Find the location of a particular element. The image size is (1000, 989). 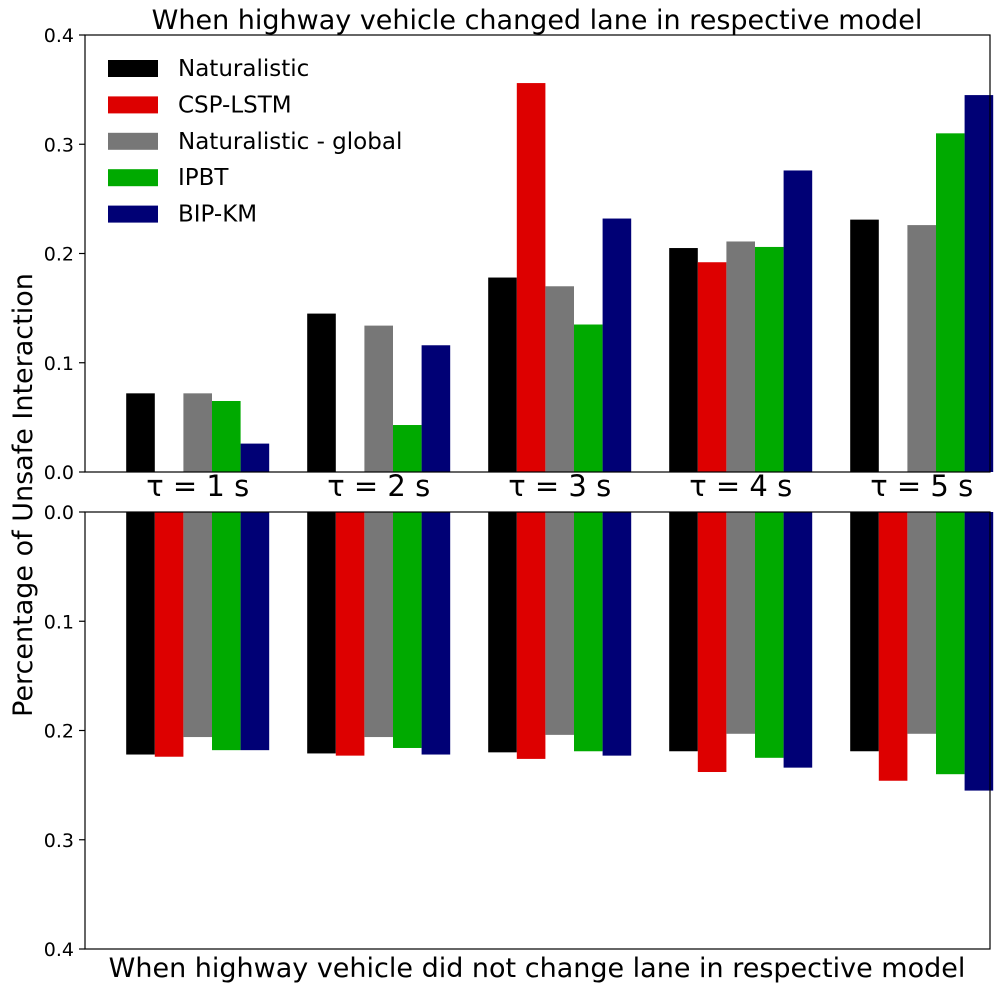

legend-label-0: Naturalistic is located at coordinates (243, 69).